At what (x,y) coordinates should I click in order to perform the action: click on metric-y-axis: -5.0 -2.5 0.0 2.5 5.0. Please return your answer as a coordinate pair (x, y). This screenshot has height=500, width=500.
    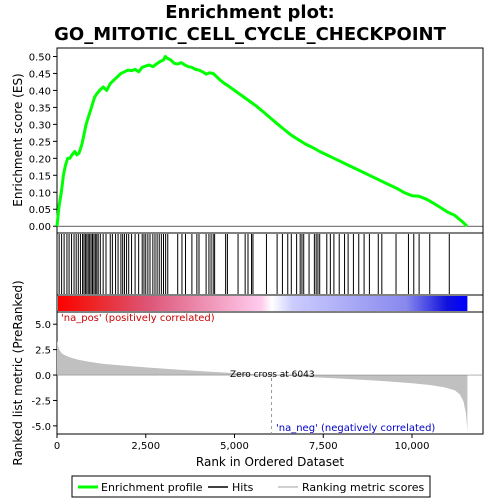
    Looking at the image, I should click on (44, 376).